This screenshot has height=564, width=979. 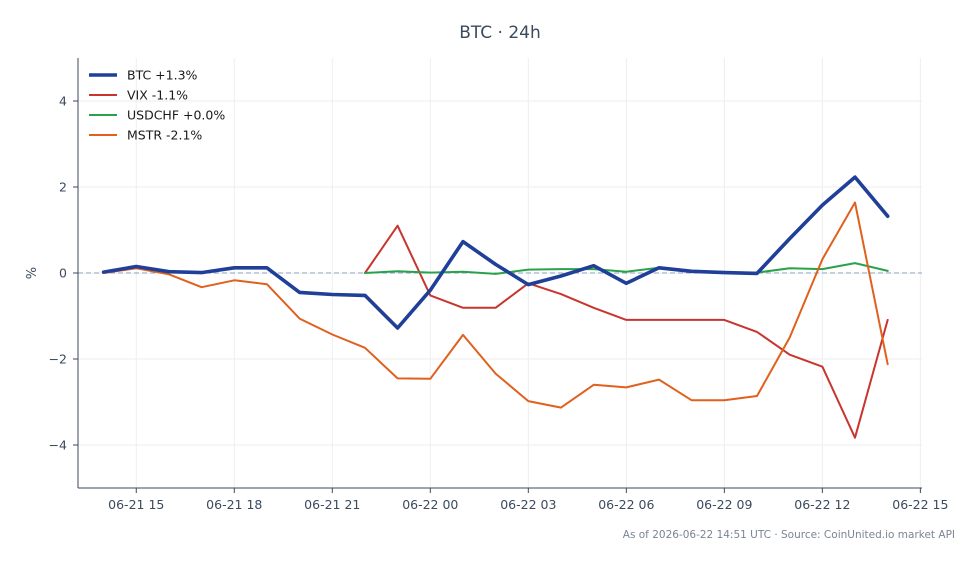 What do you see at coordinates (724, 504) in the screenshot?
I see `x-tick-label: 06-22 09` at bounding box center [724, 504].